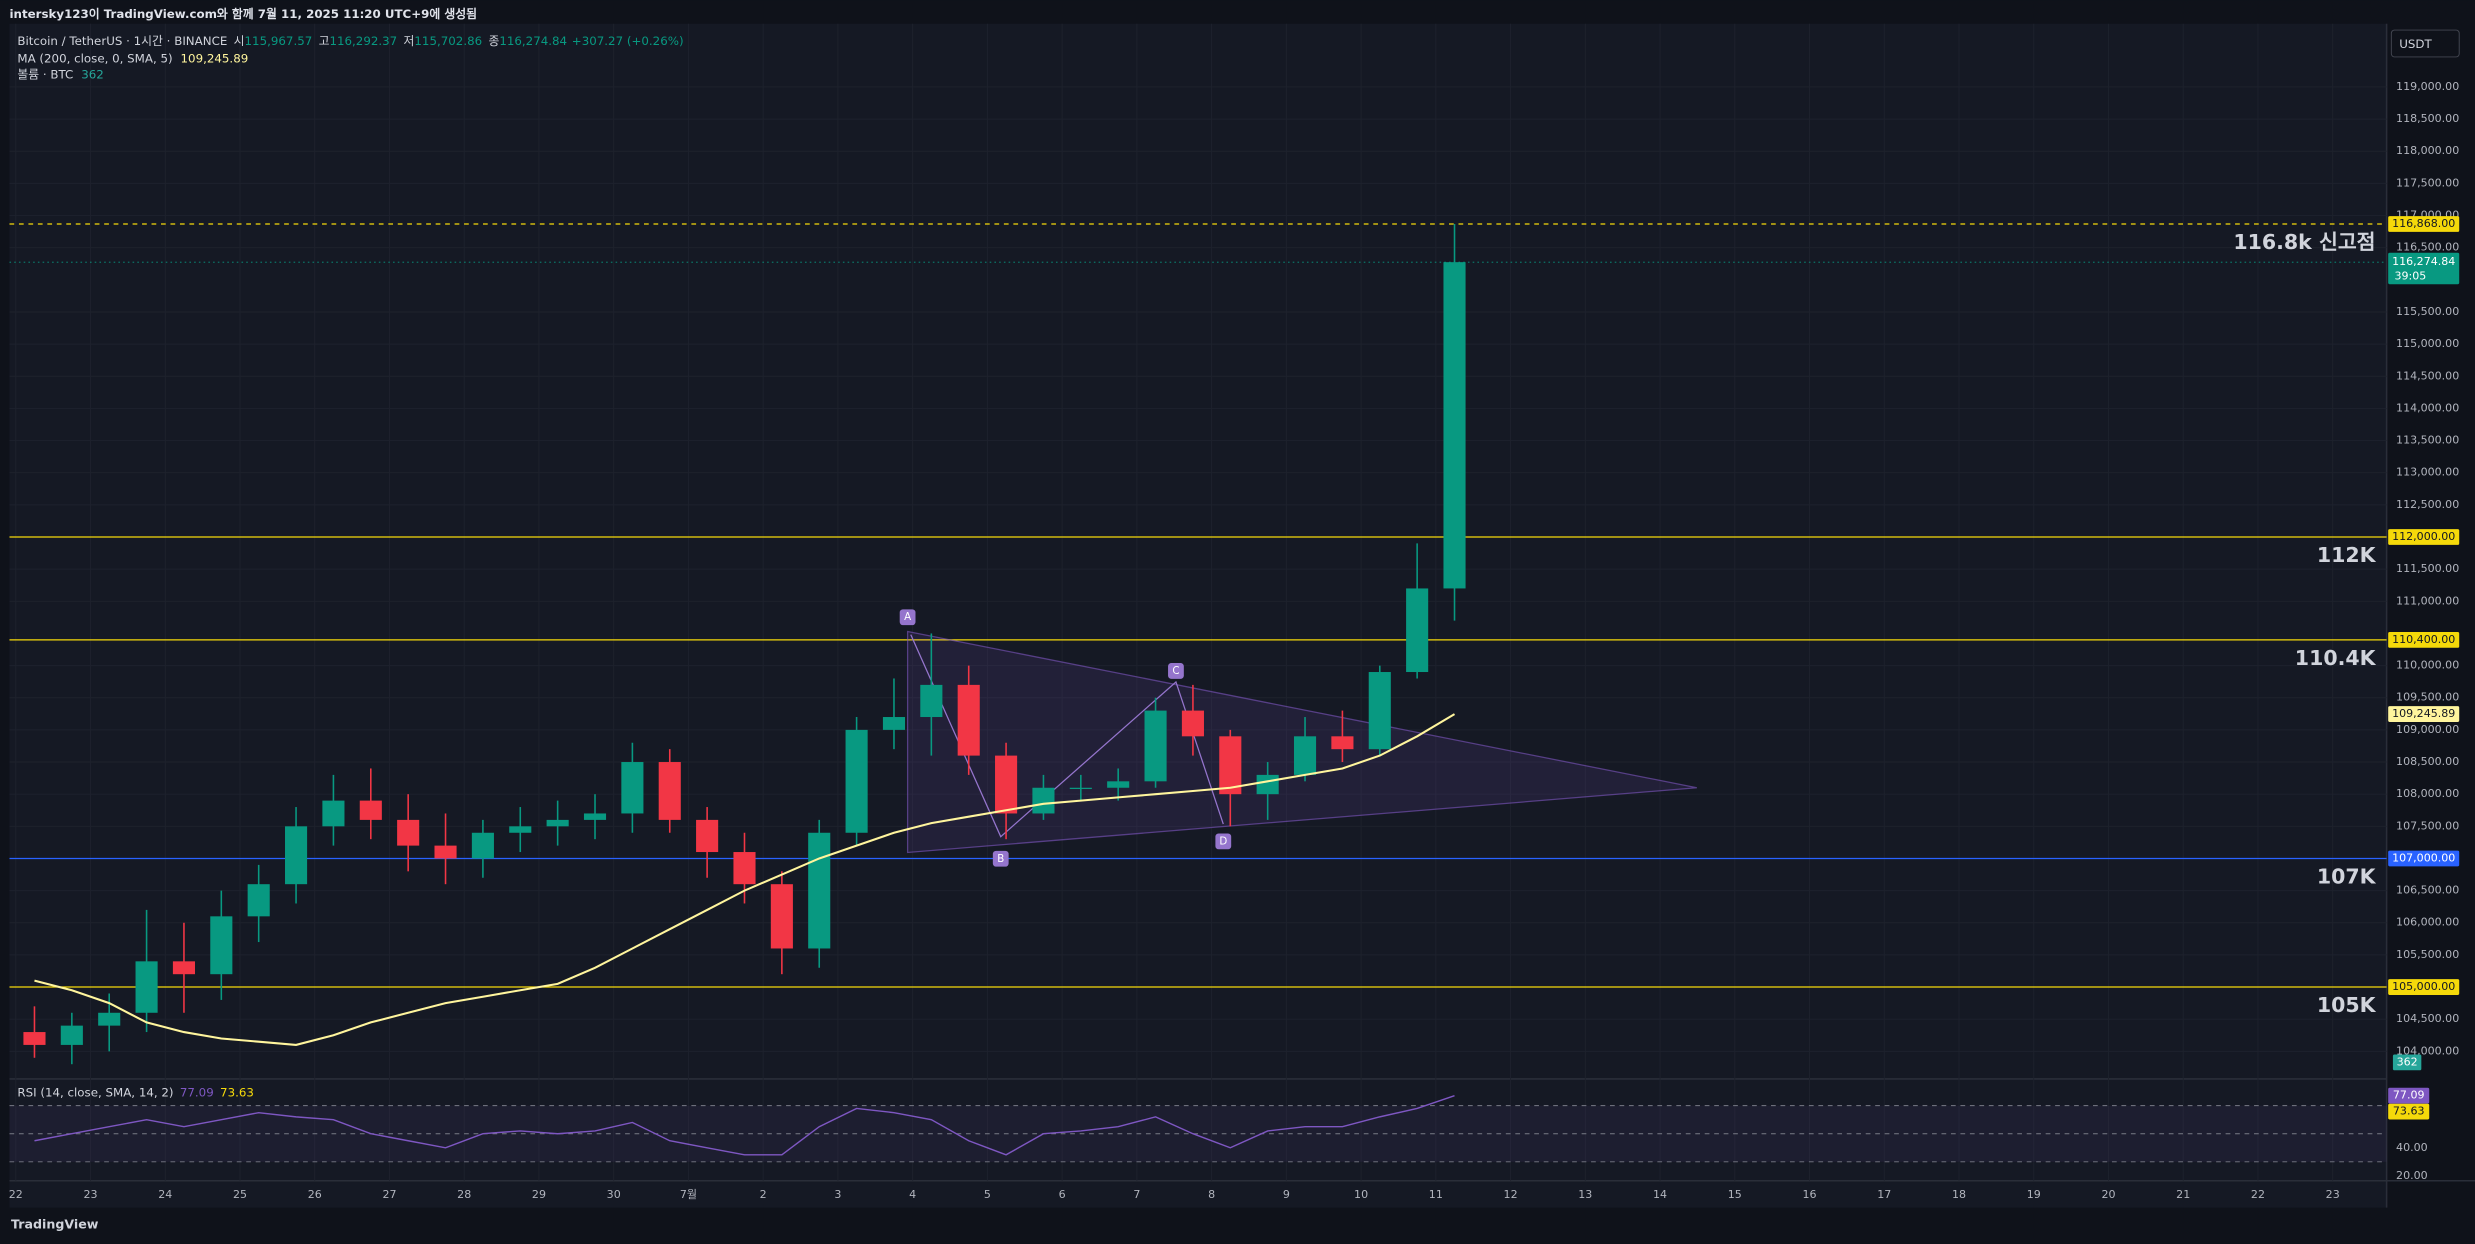 Image resolution: width=2475 pixels, height=1244 pixels. Describe the element at coordinates (2427, 375) in the screenshot. I see `y-tick-label: 114,500.00` at that location.